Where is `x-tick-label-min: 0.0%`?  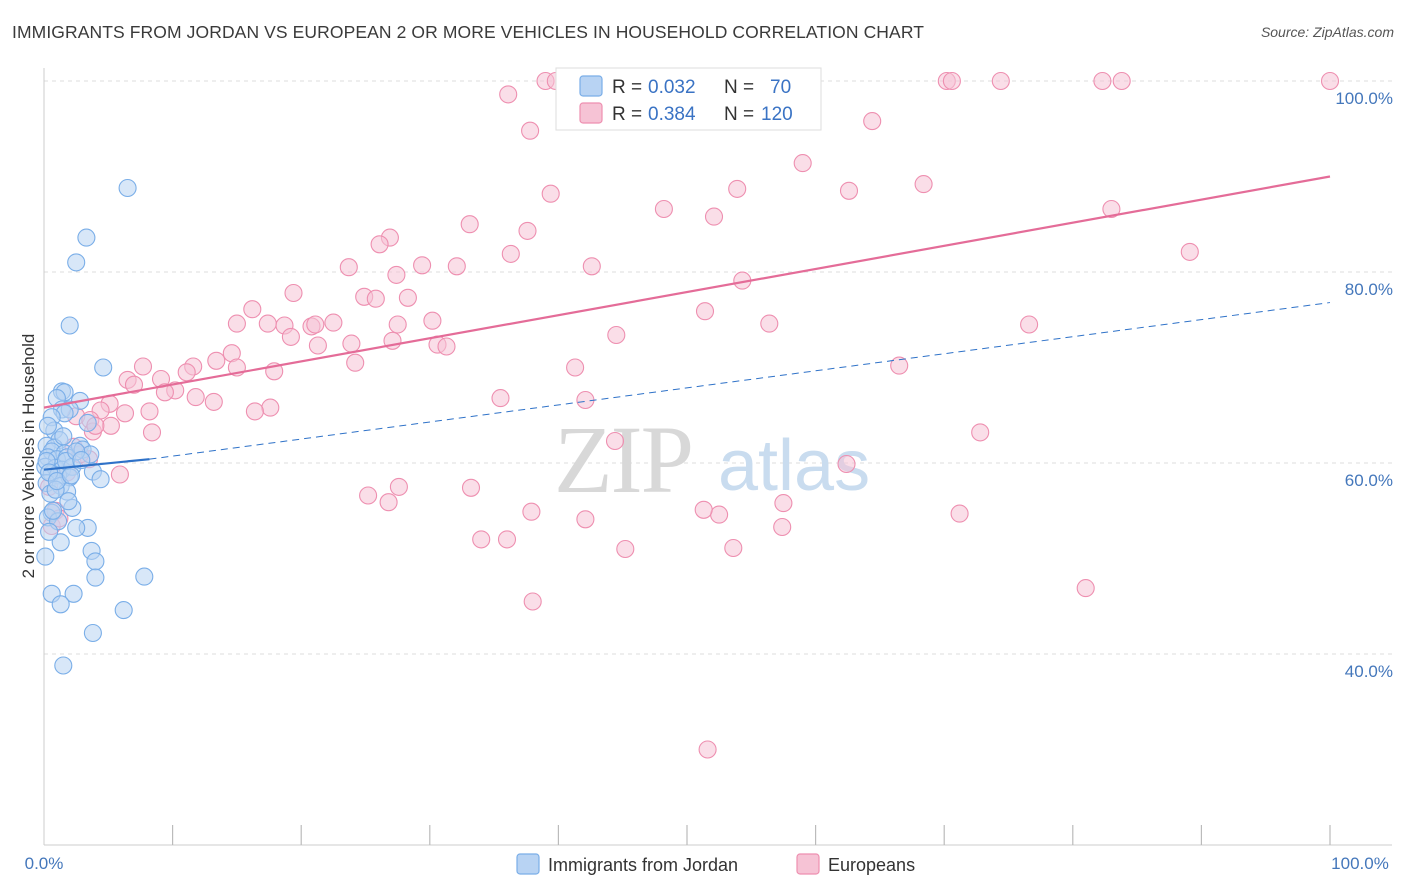
x-tick-label-min: 0.0% is located at coordinates (44, 863).